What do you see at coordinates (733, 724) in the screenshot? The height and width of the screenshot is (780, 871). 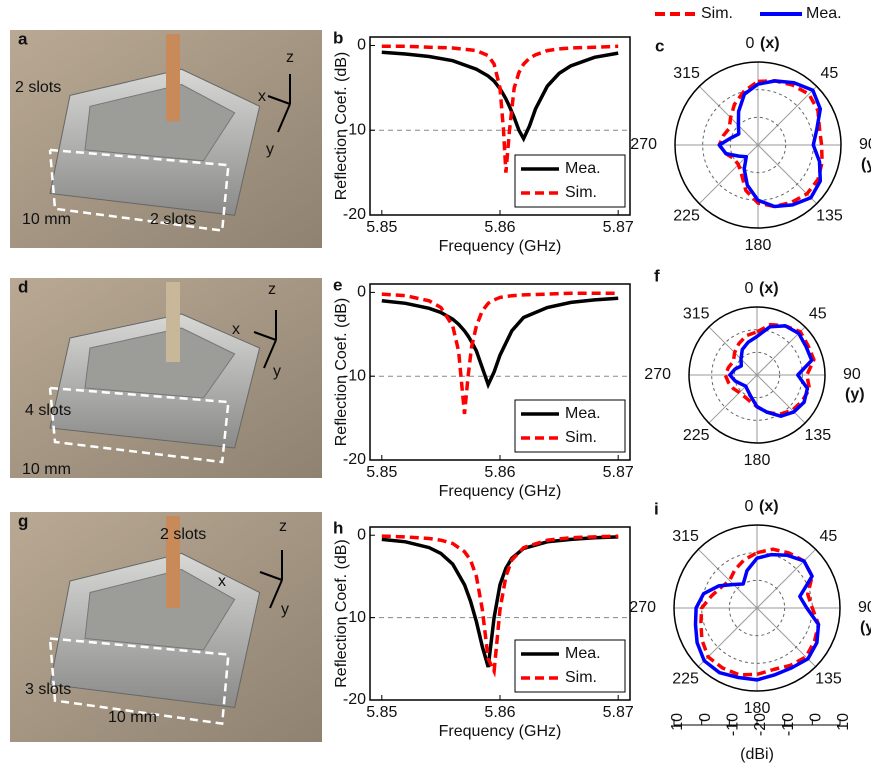 I see `scale-tick-label: -10` at bounding box center [733, 724].